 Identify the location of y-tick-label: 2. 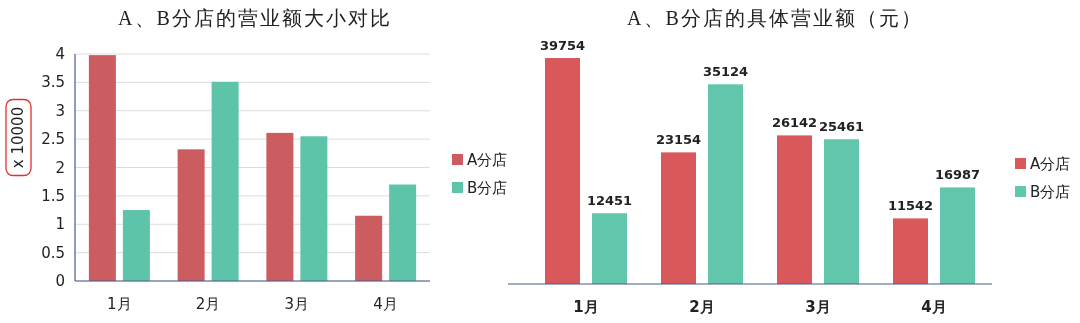
(60, 167).